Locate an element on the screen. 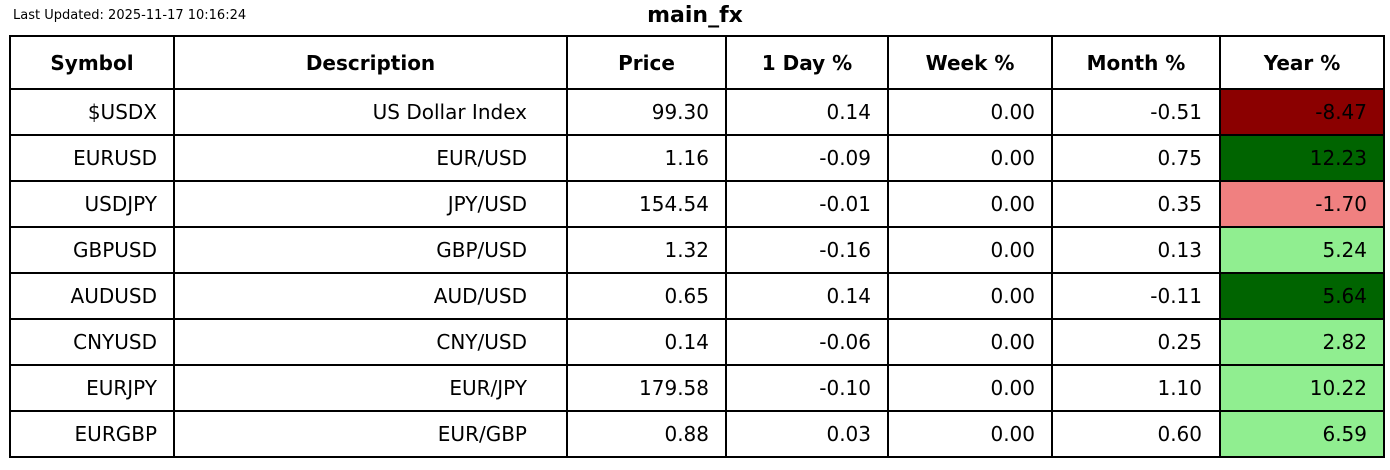 Image resolution: width=1390 pixels, height=470 pixels. cell-month-pct: 1.10 is located at coordinates (1136, 388).